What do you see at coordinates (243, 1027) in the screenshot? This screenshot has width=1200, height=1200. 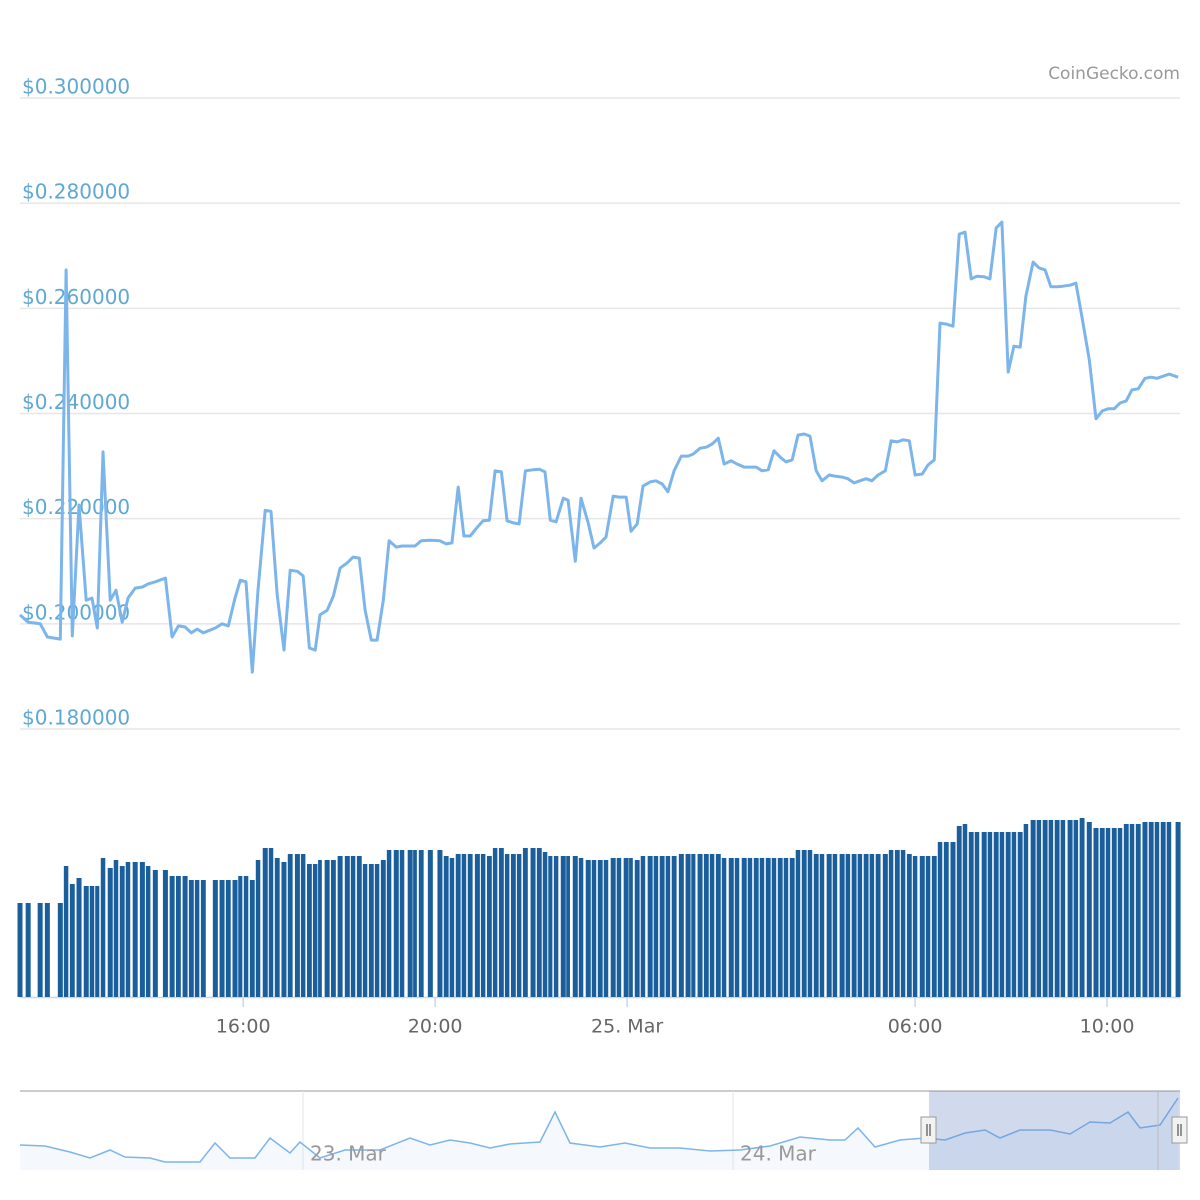 I see `x-tick-label: 16:00` at bounding box center [243, 1027].